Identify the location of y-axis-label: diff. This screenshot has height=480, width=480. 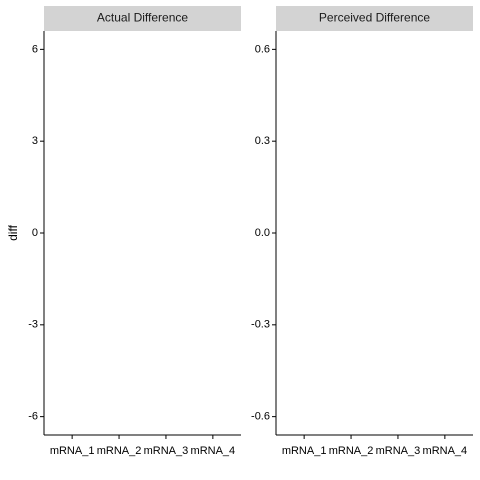
(13, 232).